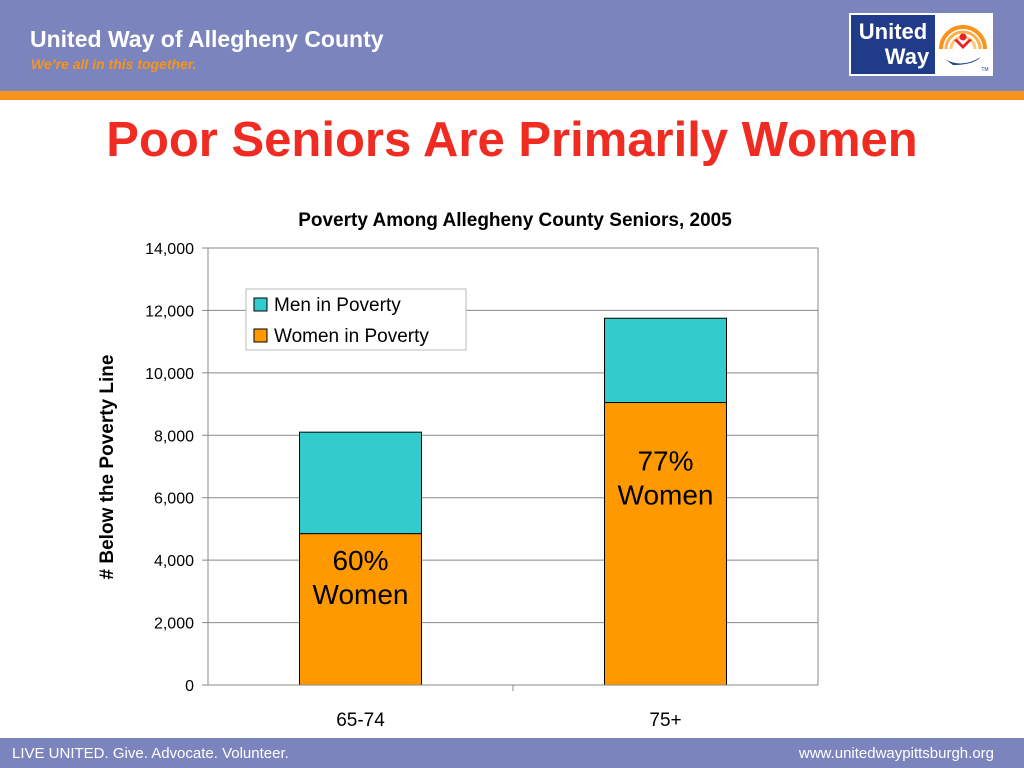  Describe the element at coordinates (360, 720) in the screenshot. I see `x-tick-label-0: 65-74` at that location.